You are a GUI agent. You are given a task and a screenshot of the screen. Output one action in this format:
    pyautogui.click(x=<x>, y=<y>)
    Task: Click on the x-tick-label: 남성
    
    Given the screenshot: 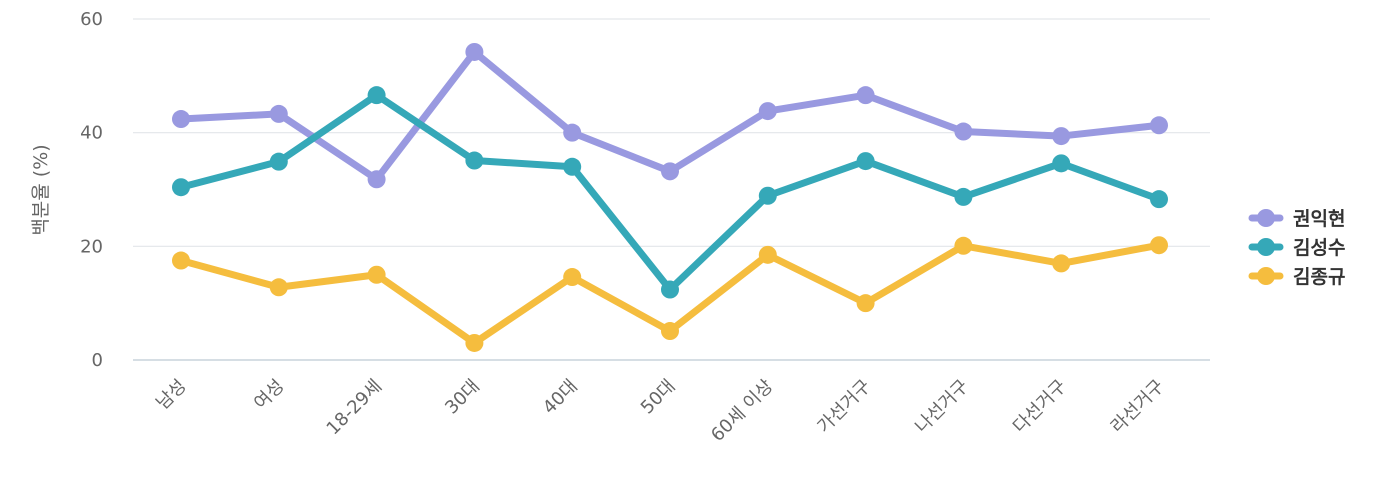 What is the action you would take?
    pyautogui.click(x=171, y=395)
    